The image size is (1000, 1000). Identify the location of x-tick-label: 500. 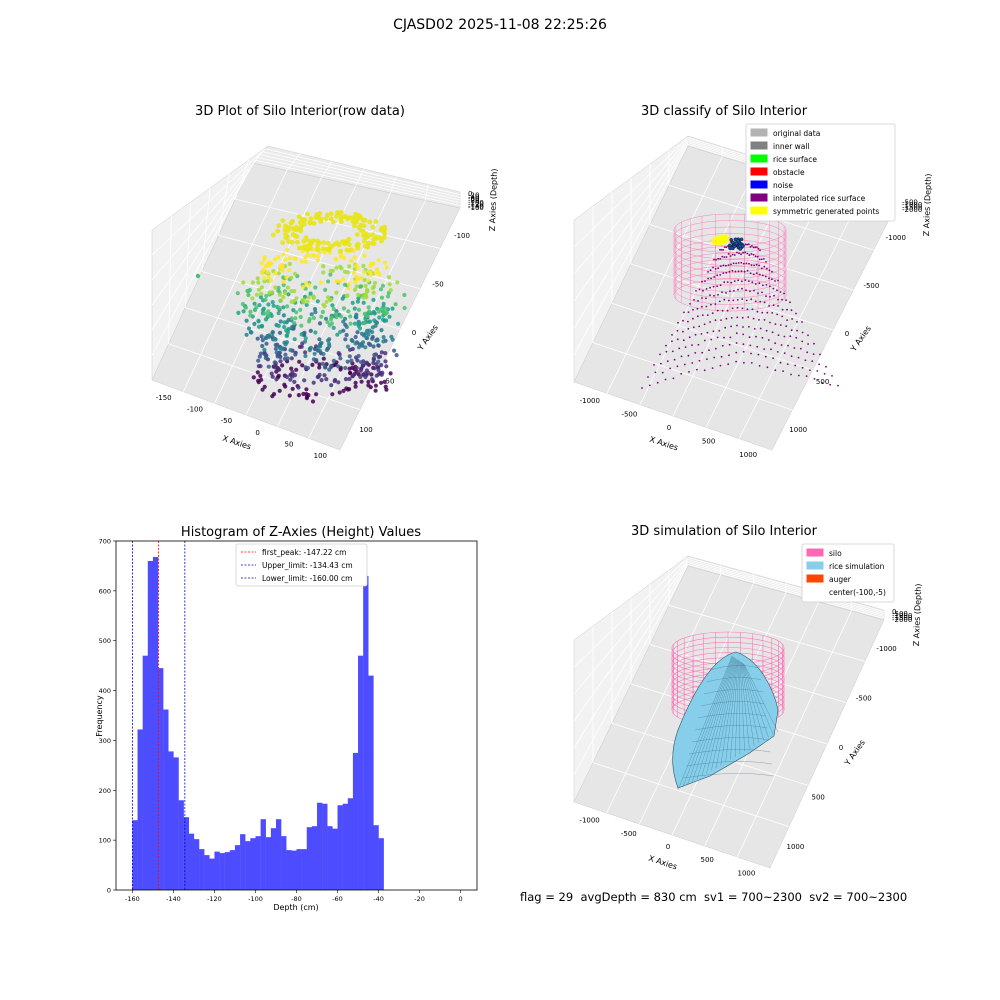
(708, 442).